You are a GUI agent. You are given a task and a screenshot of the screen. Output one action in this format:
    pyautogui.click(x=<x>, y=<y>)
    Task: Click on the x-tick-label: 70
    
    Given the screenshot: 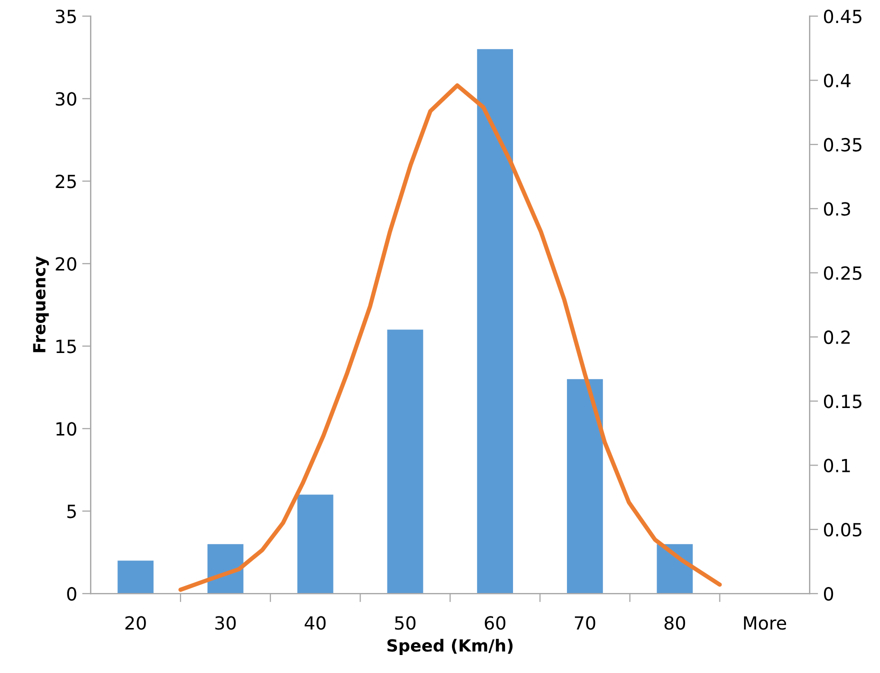 What is the action you would take?
    pyautogui.click(x=585, y=623)
    